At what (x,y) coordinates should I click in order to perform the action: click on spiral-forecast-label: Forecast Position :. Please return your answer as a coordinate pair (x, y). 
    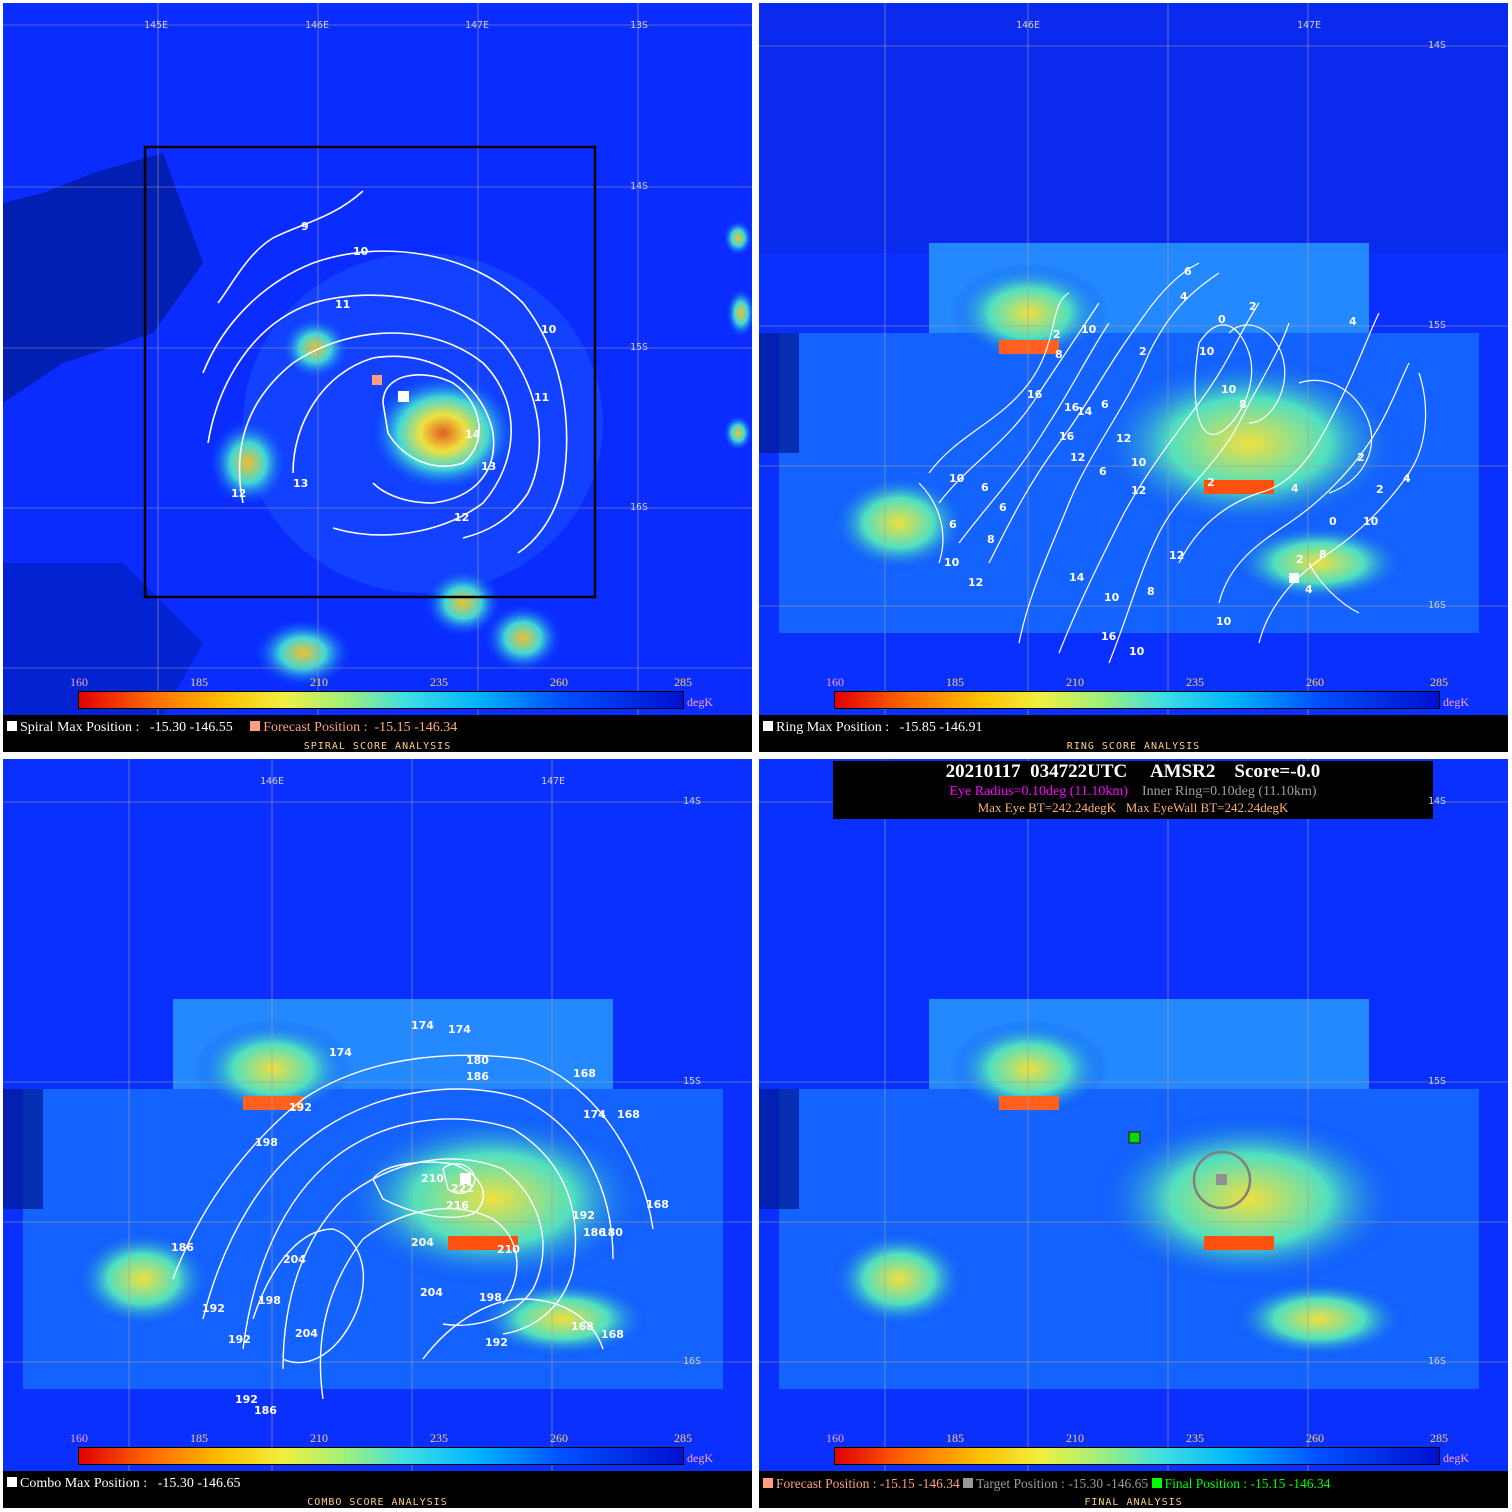
    Looking at the image, I should click on (315, 727).